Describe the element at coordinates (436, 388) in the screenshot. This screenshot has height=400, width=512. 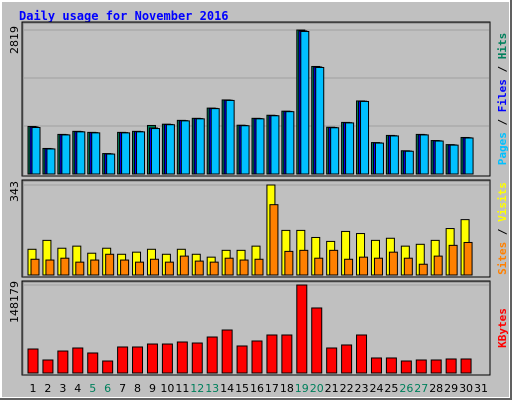
I see `x-tick-label: 28` at that location.